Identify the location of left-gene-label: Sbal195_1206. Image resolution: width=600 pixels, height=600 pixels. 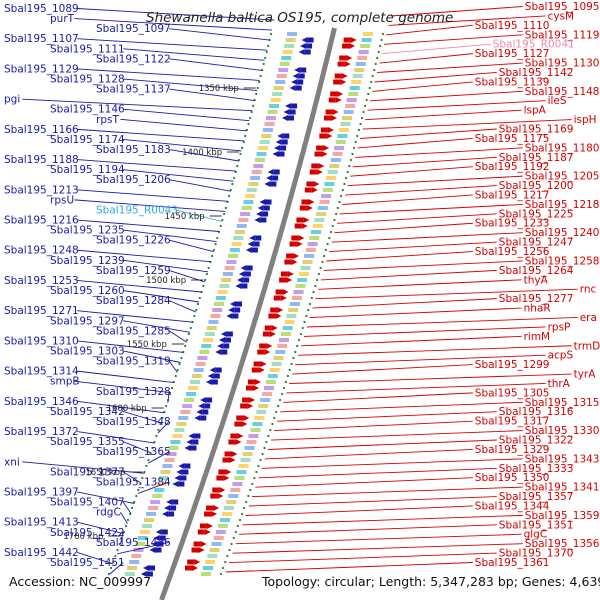
(133, 180).